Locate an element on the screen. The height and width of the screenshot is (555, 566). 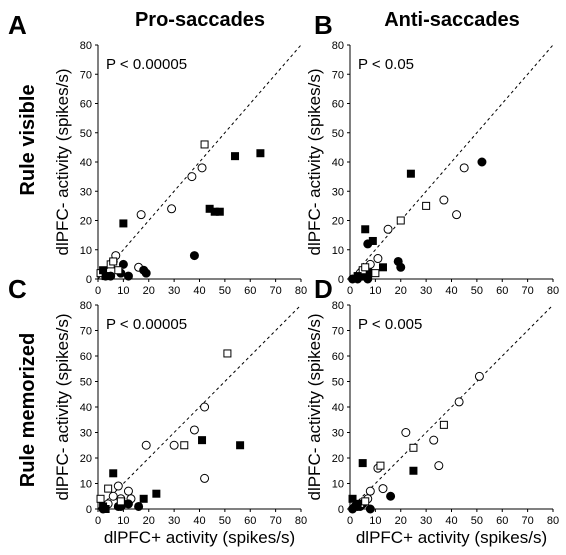
panel-b-y-tick-label: 60 is located at coordinates (338, 105).